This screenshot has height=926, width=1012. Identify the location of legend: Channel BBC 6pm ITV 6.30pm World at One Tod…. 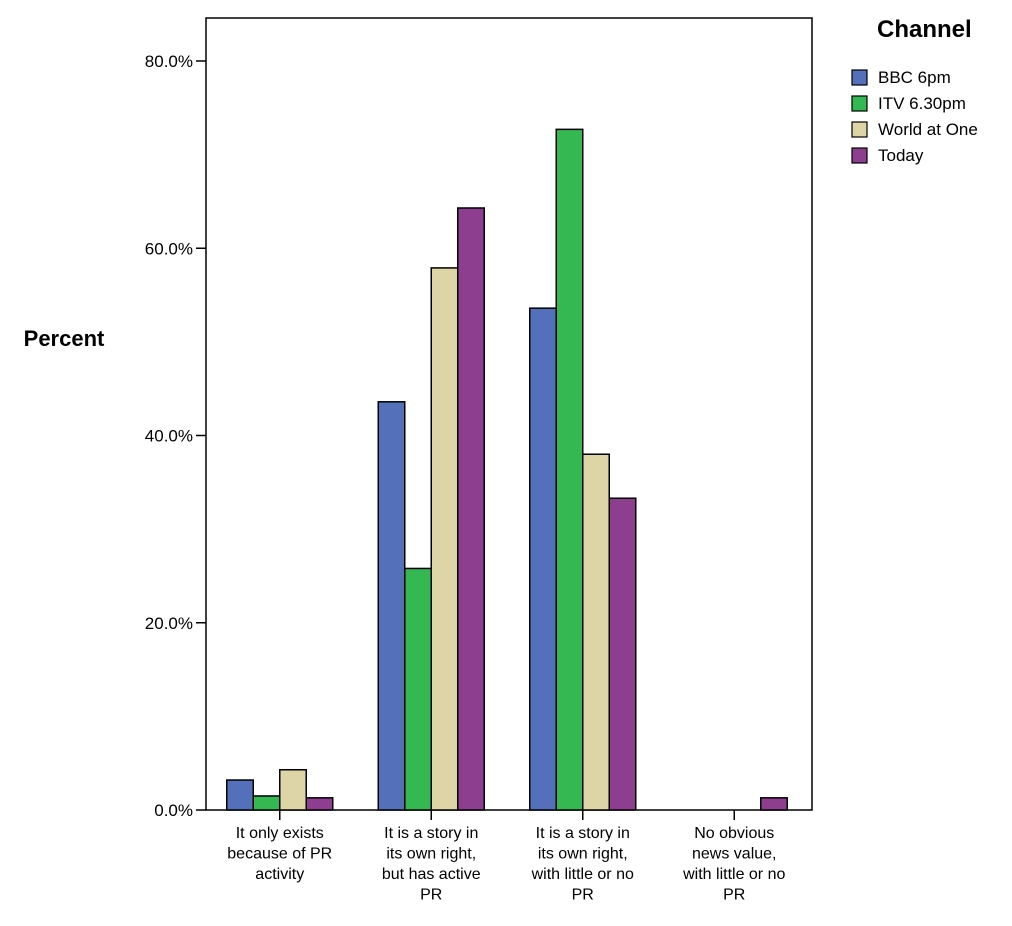
(914, 90).